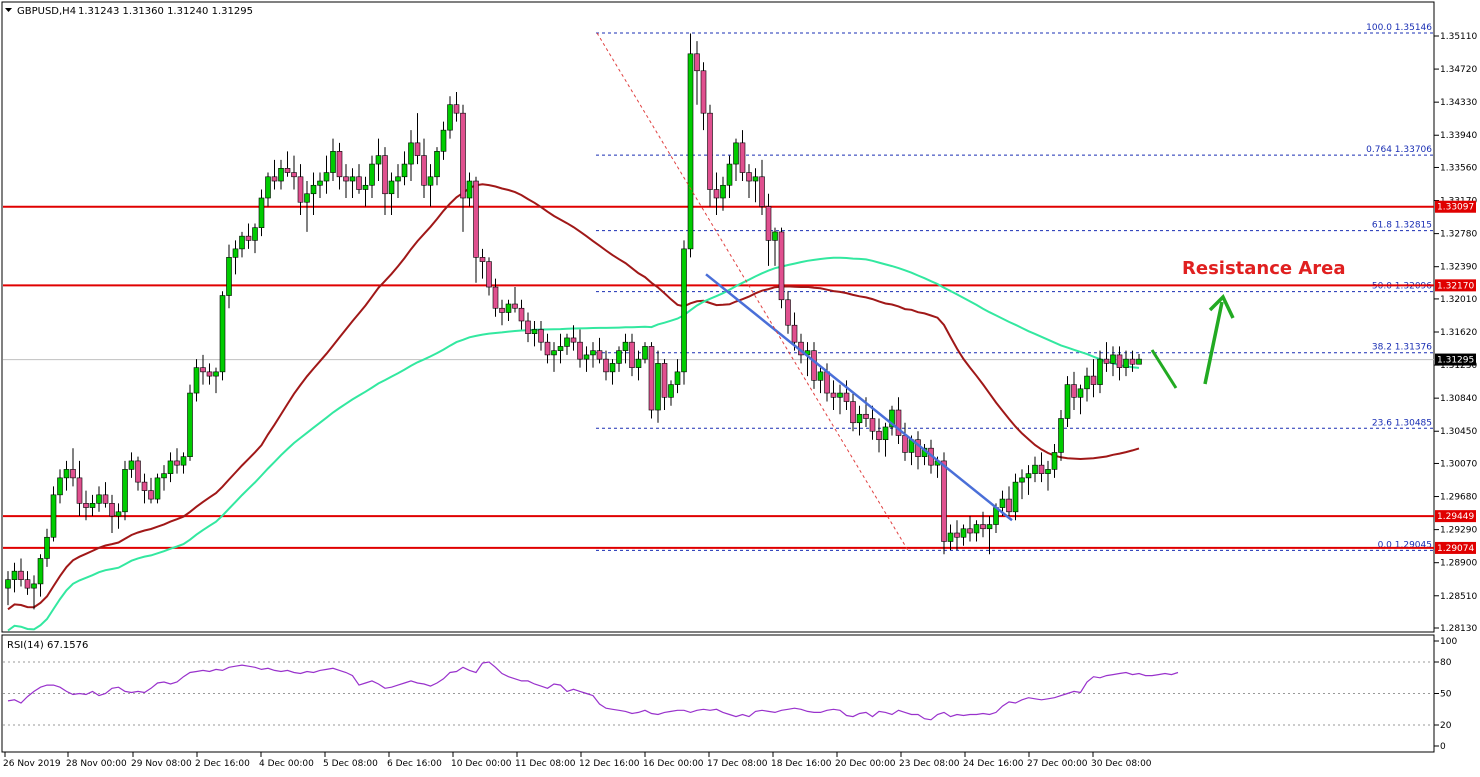 Image resolution: width=1480 pixels, height=777 pixels. What do you see at coordinates (1448, 642) in the screenshot?
I see `rsi-axis-label: 100` at bounding box center [1448, 642].